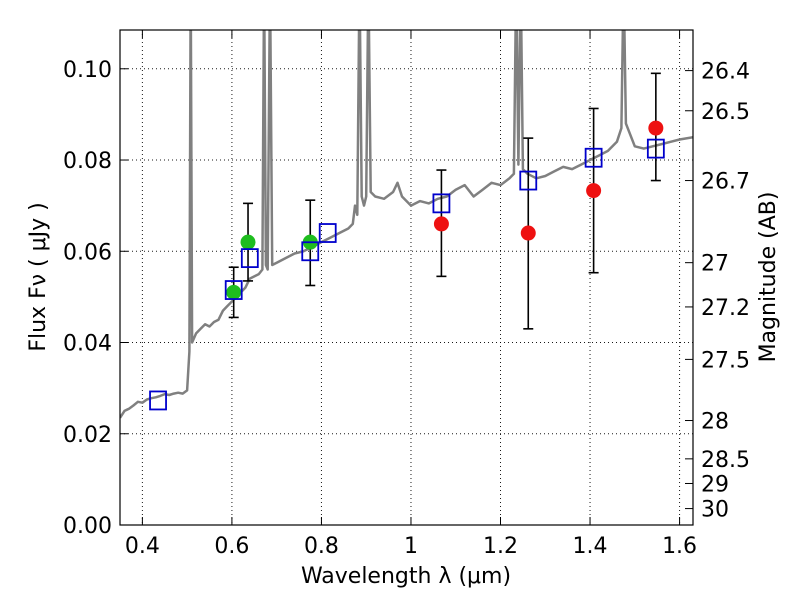  What do you see at coordinates (231, 546) in the screenshot?
I see `x-tick-label: 0.6` at bounding box center [231, 546].